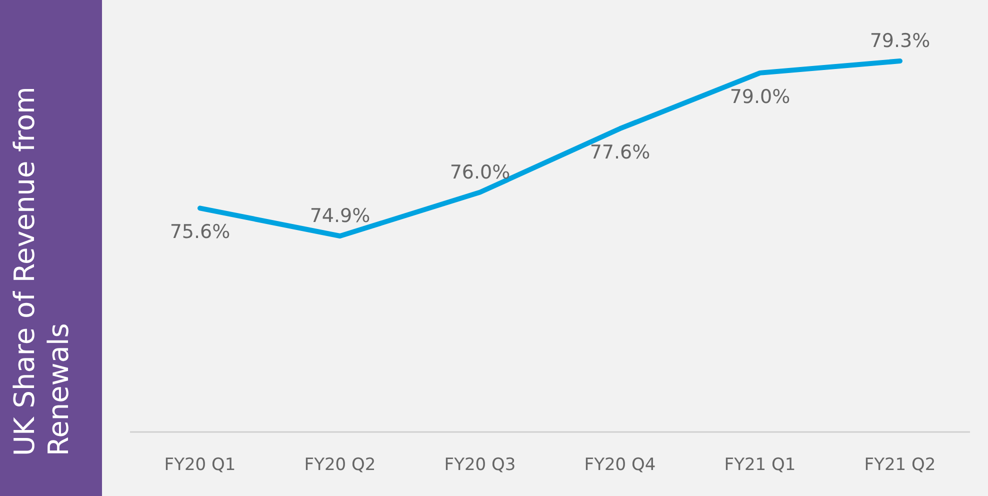 This screenshot has width=988, height=496. I want to click on x-tick-label: FY20 Q3, so click(480, 465).